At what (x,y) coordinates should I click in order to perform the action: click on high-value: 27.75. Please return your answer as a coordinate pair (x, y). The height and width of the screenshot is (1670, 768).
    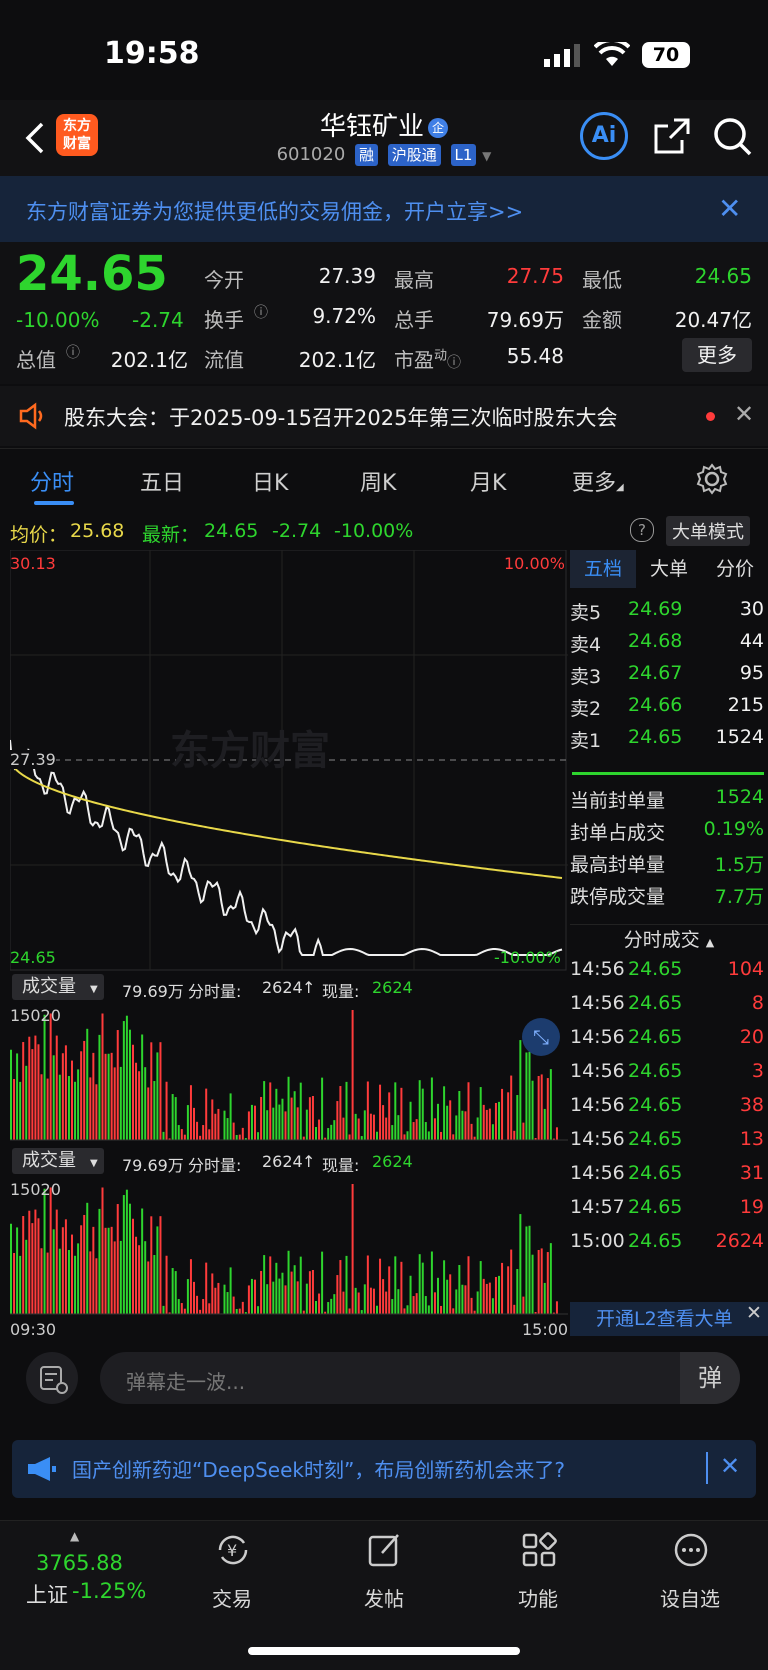
    Looking at the image, I should click on (517, 276).